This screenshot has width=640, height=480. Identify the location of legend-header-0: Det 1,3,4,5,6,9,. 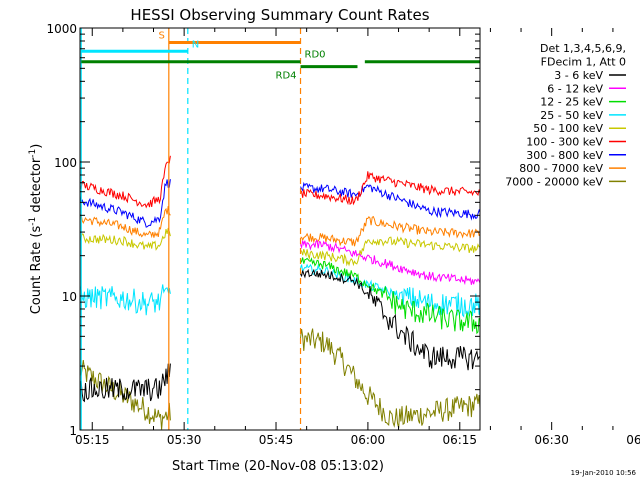
(583, 48).